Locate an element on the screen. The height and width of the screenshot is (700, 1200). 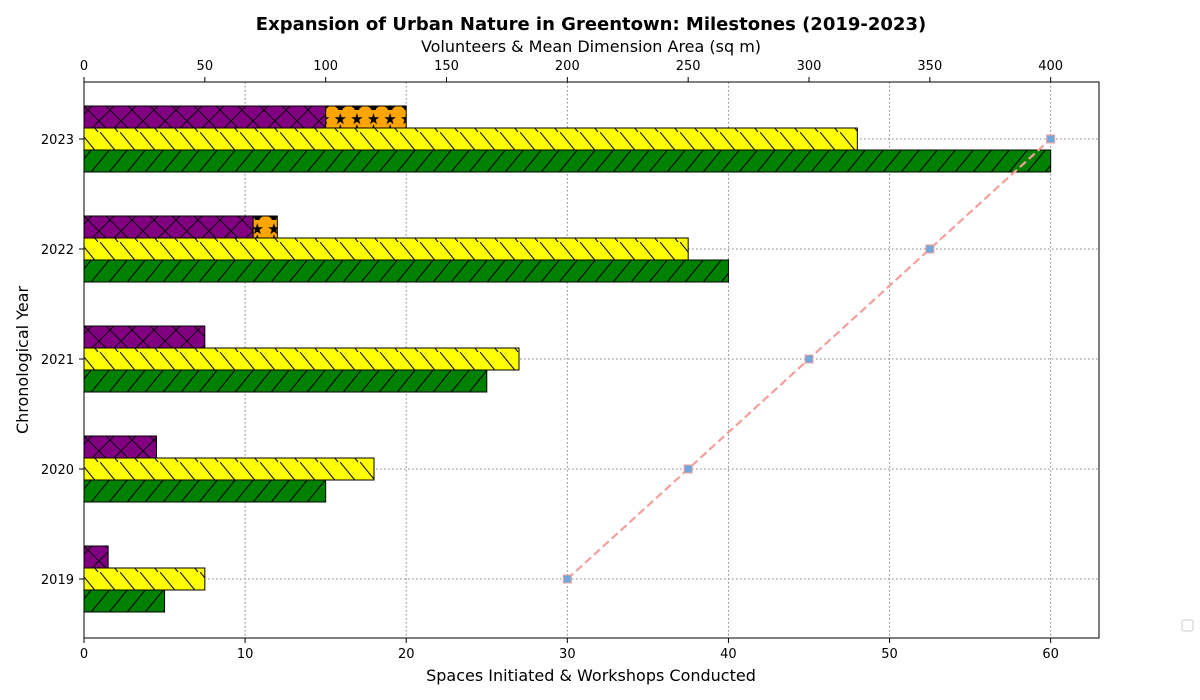
top-x-axis-label: Volunteers & Mean Dimension Area (sq m) is located at coordinates (591, 46).